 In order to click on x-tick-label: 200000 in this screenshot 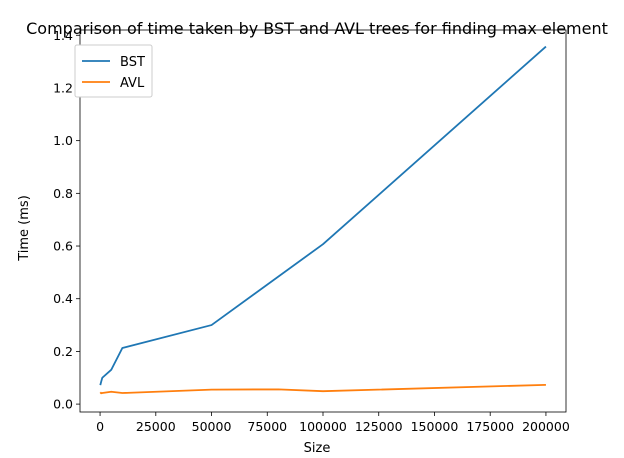, I will do `click(546, 426)`.